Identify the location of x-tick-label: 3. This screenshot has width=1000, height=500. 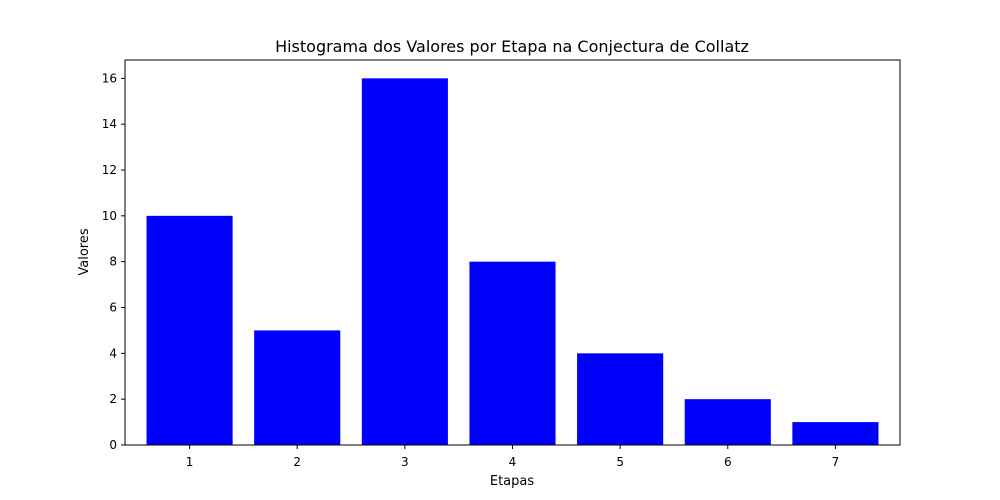
(405, 462).